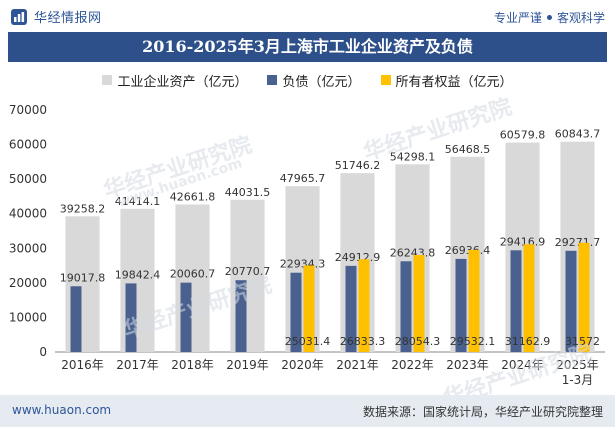 Image resolution: width=615 pixels, height=427 pixels. Describe the element at coordinates (418, 341) in the screenshot. I see `equity-value-label: 28054.3` at that location.